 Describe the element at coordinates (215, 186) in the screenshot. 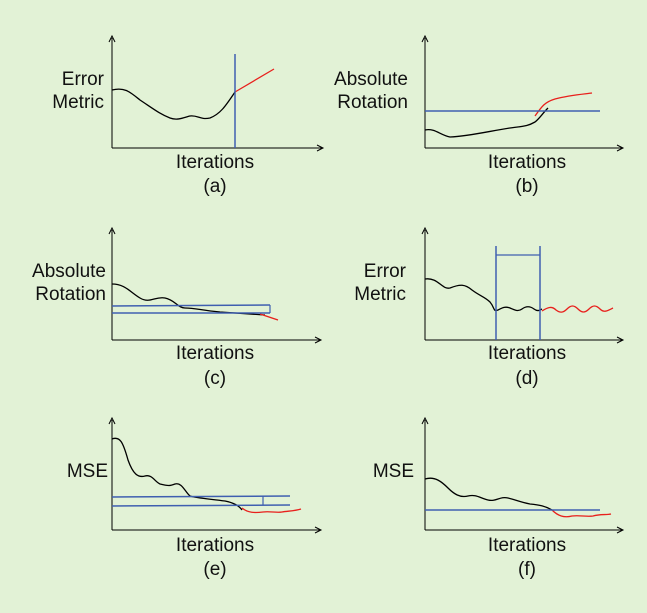

I see `panel-caption: (a)` at that location.